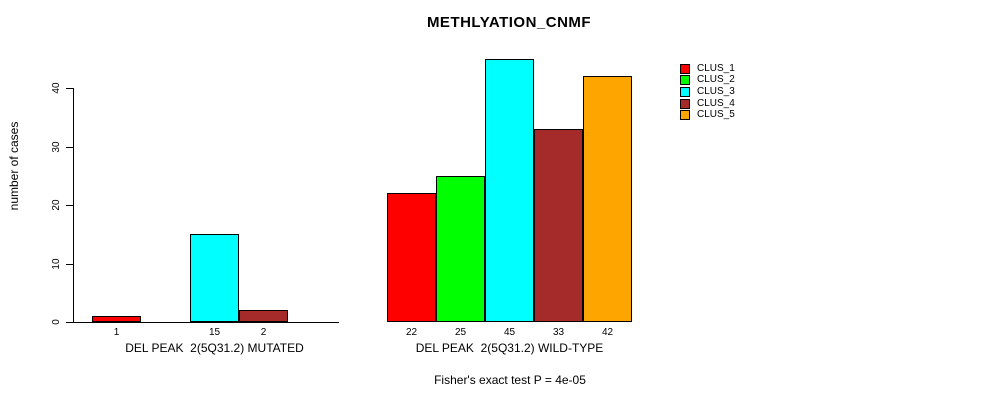  Describe the element at coordinates (411, 257) in the screenshot. I see `bar-clus_1-group2` at that location.